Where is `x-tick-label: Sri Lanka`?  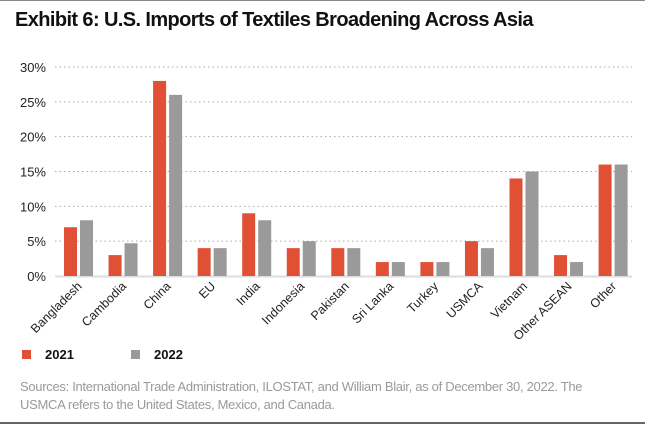
x-tick-label: Sri Lanka is located at coordinates (372, 302).